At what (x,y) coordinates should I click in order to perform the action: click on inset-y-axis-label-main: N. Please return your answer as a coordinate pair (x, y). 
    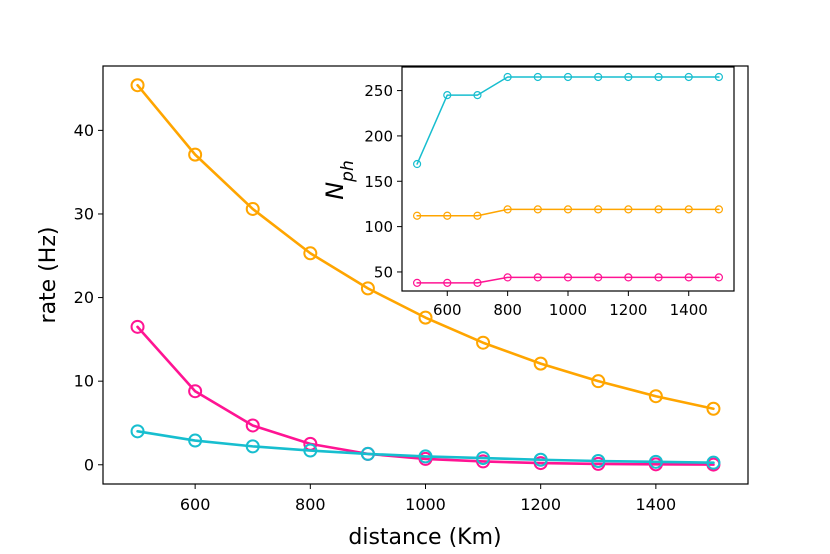
    Looking at the image, I should click on (335, 191).